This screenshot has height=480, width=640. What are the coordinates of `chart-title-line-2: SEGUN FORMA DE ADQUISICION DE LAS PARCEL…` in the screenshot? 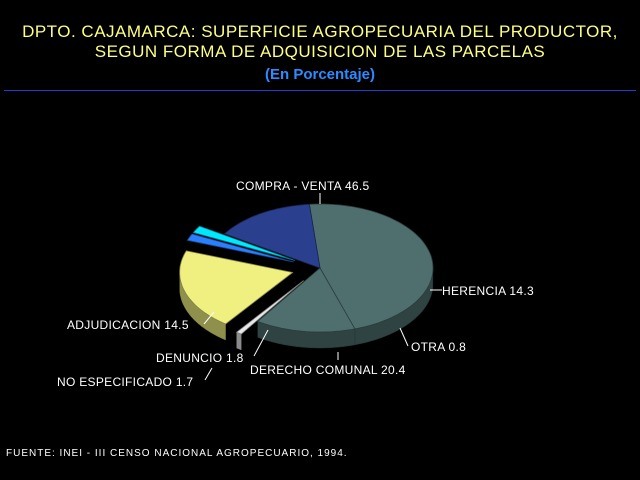 It's located at (320, 51).